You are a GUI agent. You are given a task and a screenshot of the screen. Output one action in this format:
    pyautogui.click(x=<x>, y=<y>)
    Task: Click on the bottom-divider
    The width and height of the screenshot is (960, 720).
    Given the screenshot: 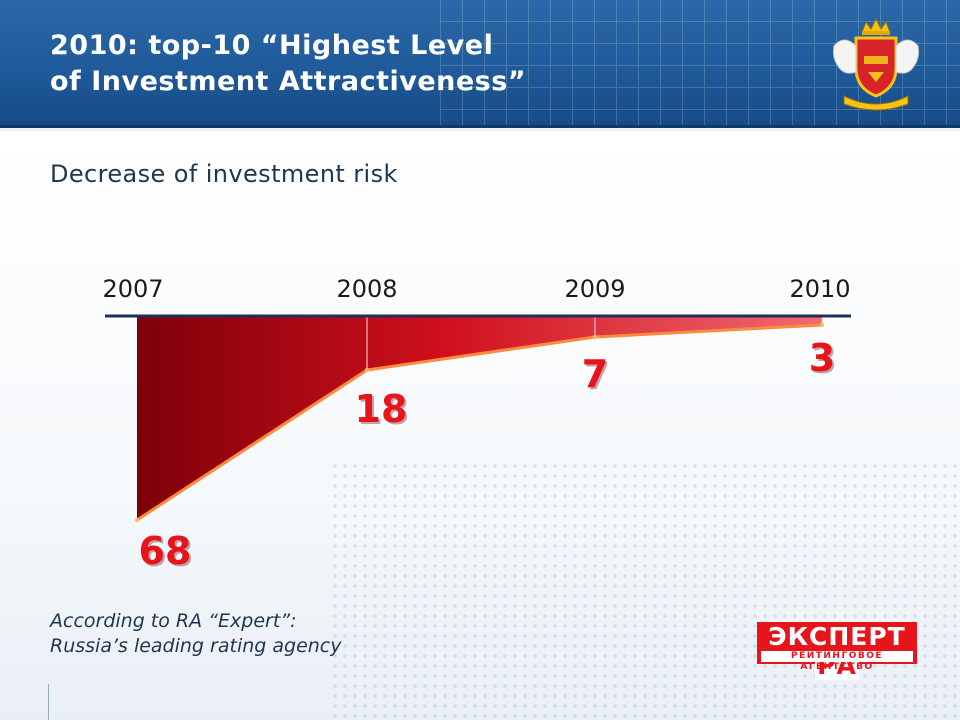 What is the action you would take?
    pyautogui.click(x=48, y=702)
    